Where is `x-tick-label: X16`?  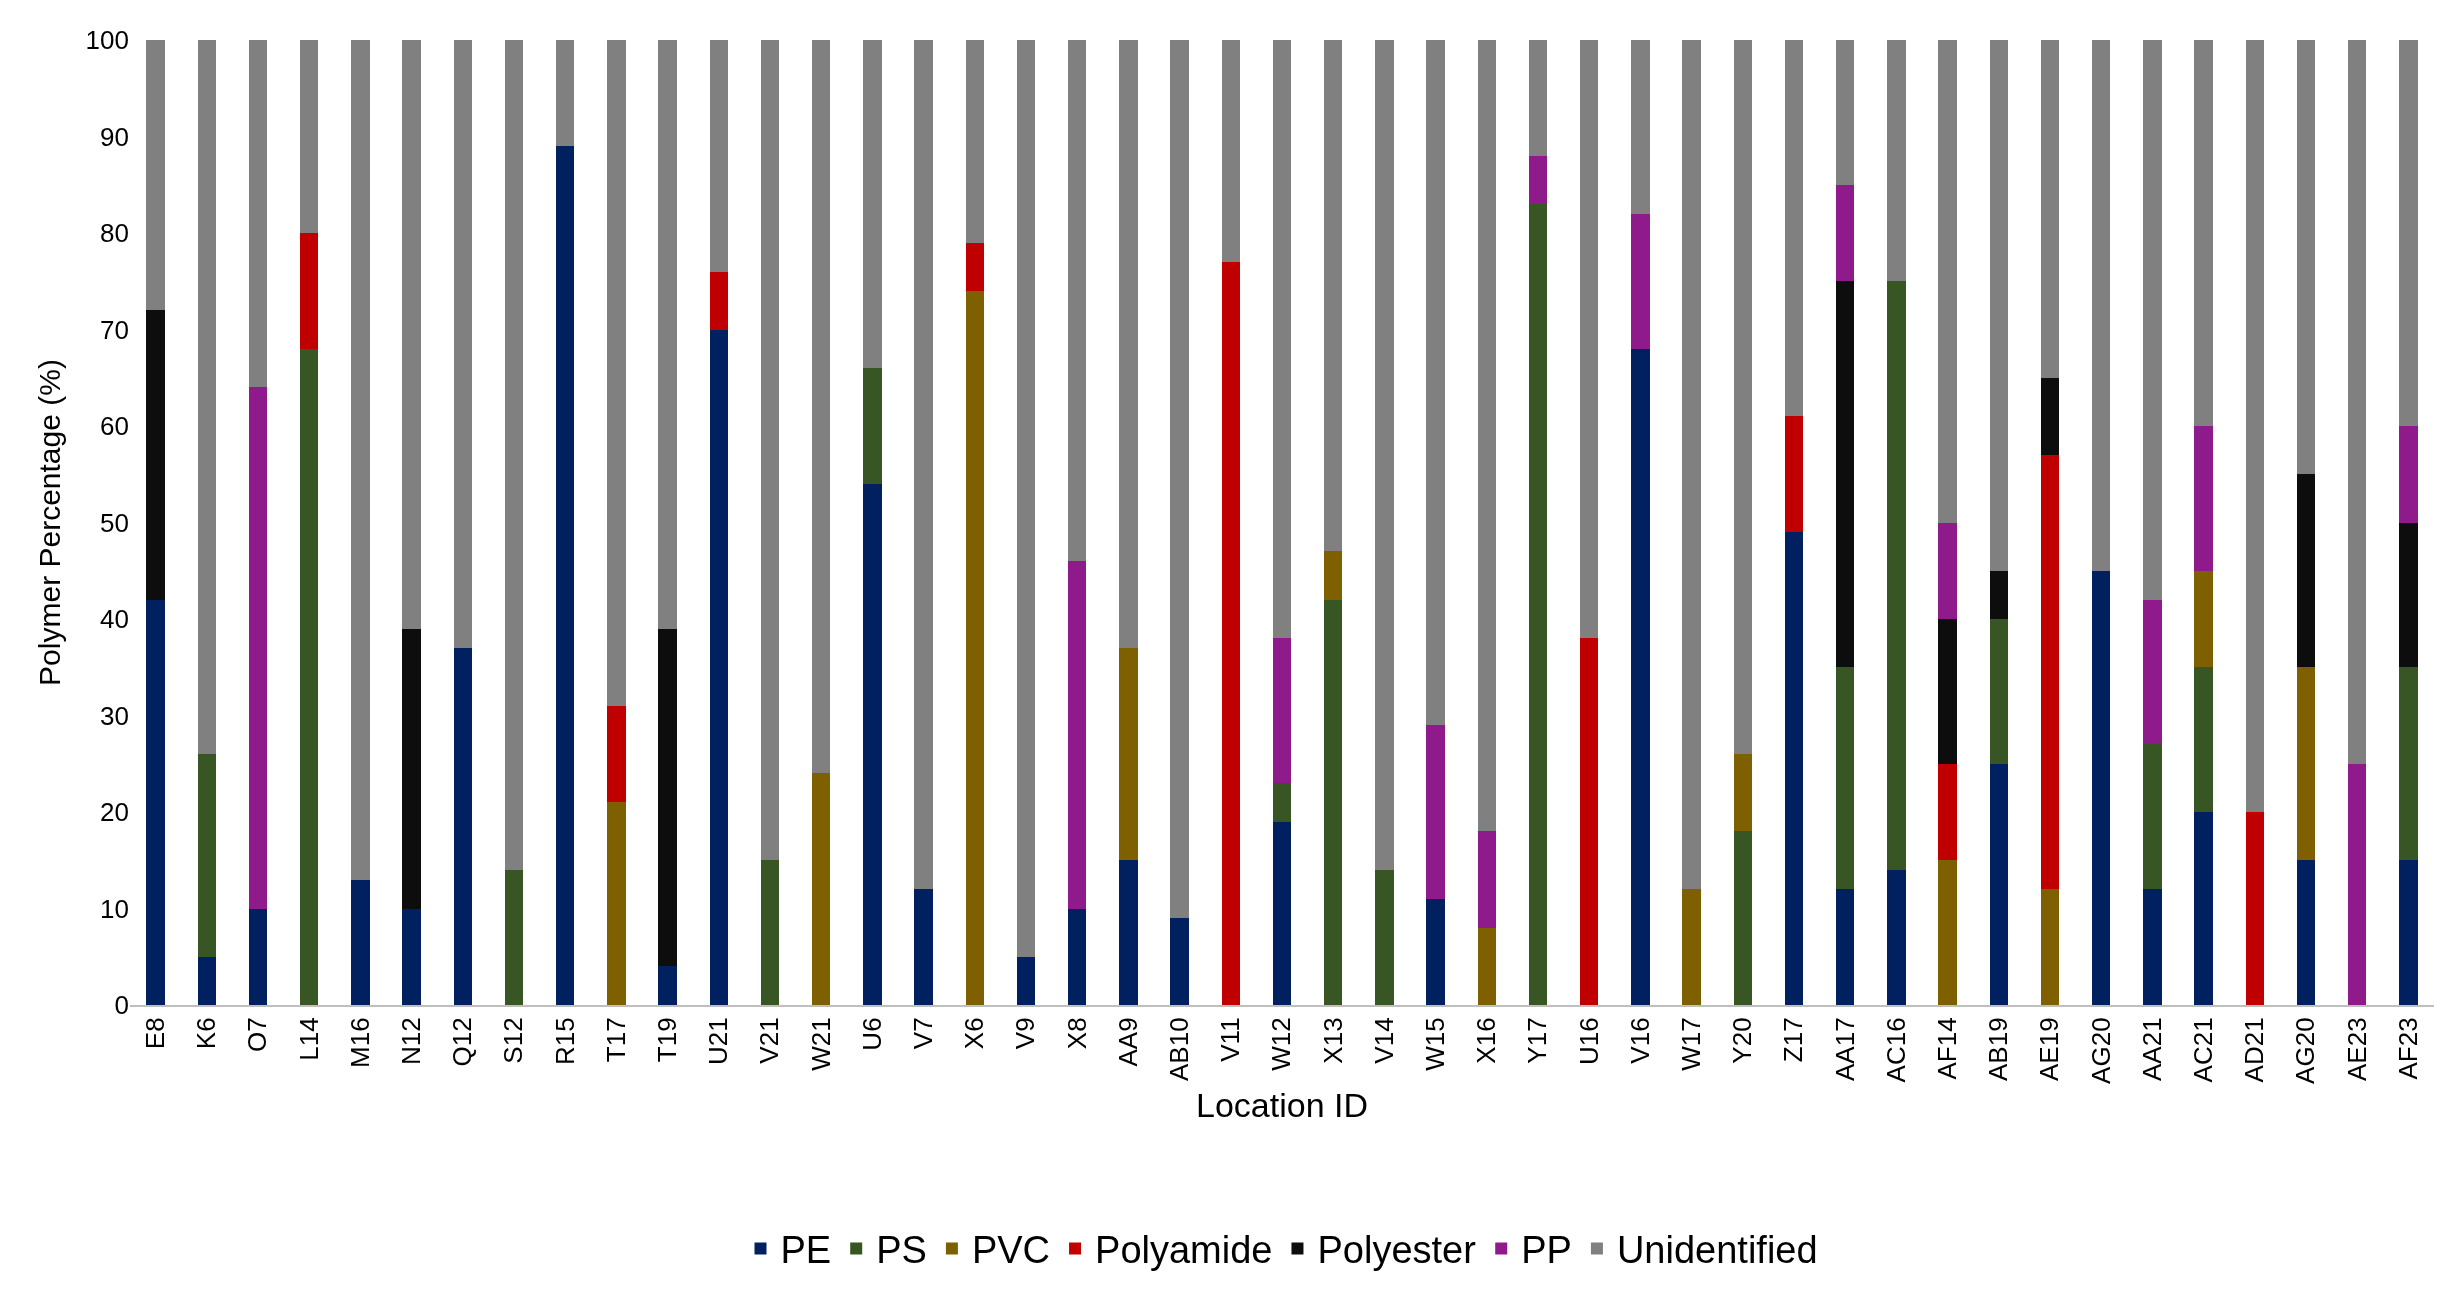 x-tick-label: X16 is located at coordinates (1486, 1040).